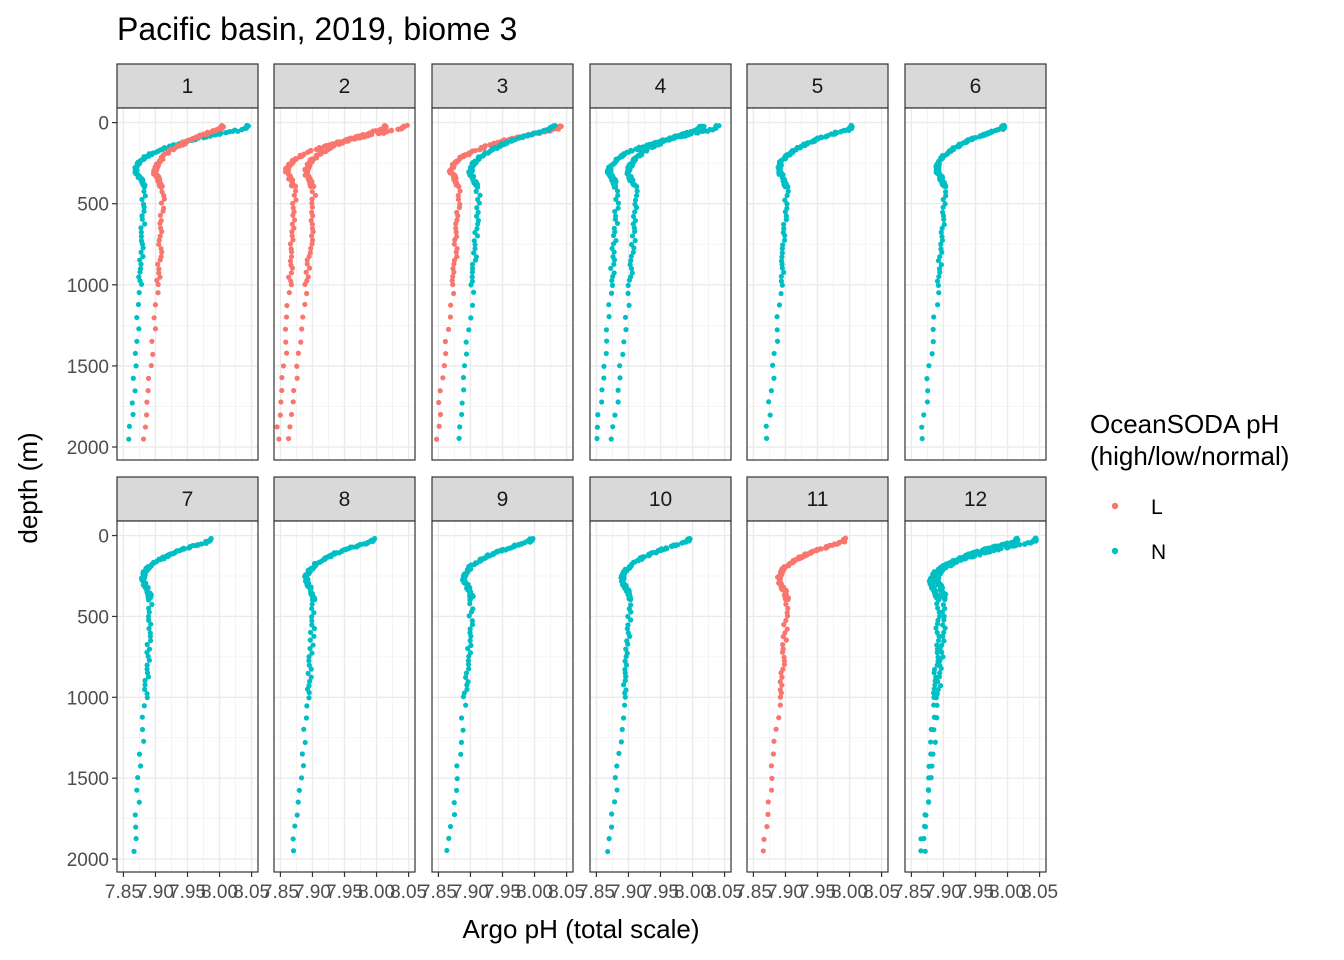 The image size is (1344, 960). I want to click on y-axis-title: depth (m), so click(28, 487).